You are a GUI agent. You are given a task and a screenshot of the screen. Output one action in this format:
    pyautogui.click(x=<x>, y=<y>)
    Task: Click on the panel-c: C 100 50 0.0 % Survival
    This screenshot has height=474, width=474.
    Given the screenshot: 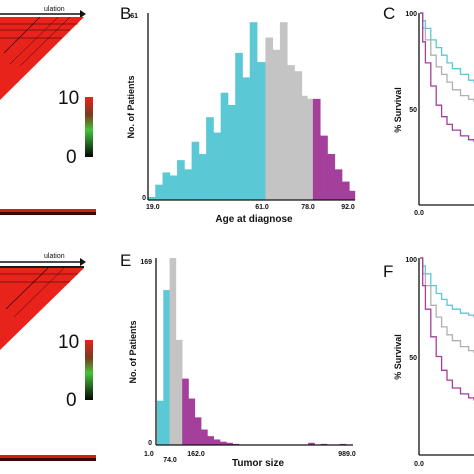 What is the action you would take?
    pyautogui.click(x=428, y=110)
    